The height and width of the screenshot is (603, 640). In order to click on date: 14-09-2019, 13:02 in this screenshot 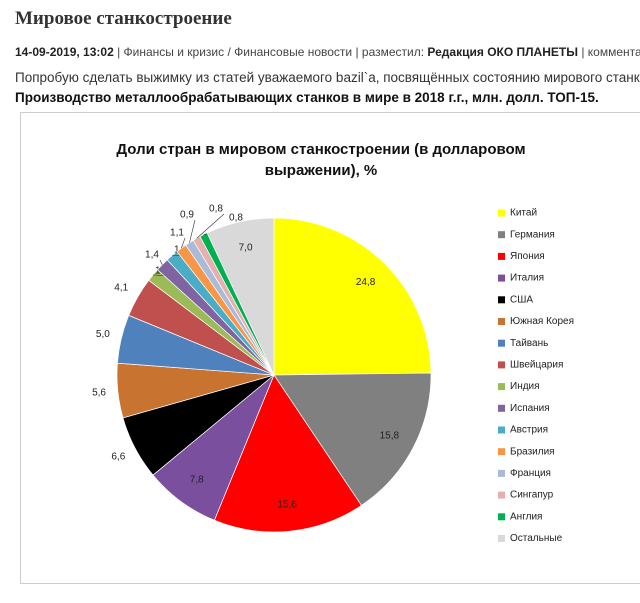, I will do `click(64, 52)`.